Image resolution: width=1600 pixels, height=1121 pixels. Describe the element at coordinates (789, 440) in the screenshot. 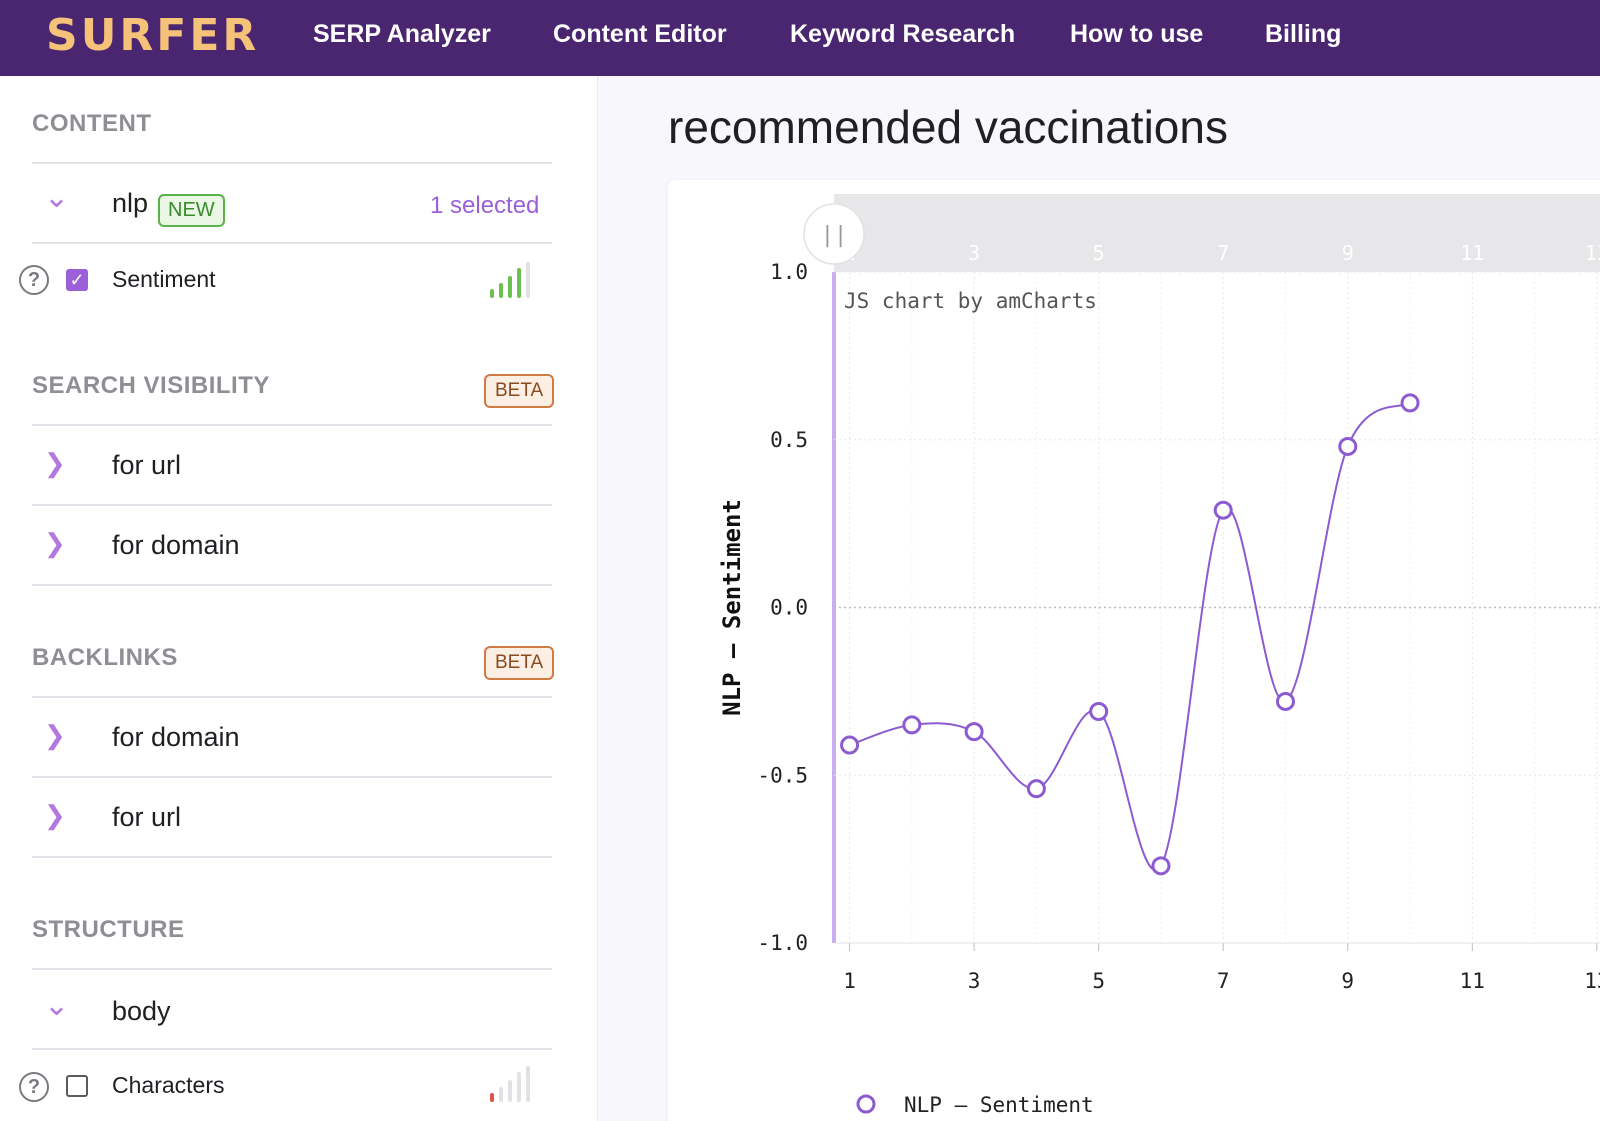

I see `y-tick-label: 0.5` at that location.